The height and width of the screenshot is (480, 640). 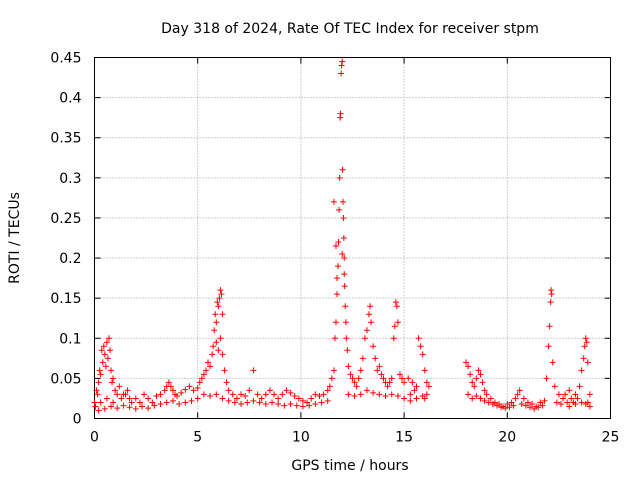 I want to click on y-tick-label: 0.2, so click(x=70, y=259).